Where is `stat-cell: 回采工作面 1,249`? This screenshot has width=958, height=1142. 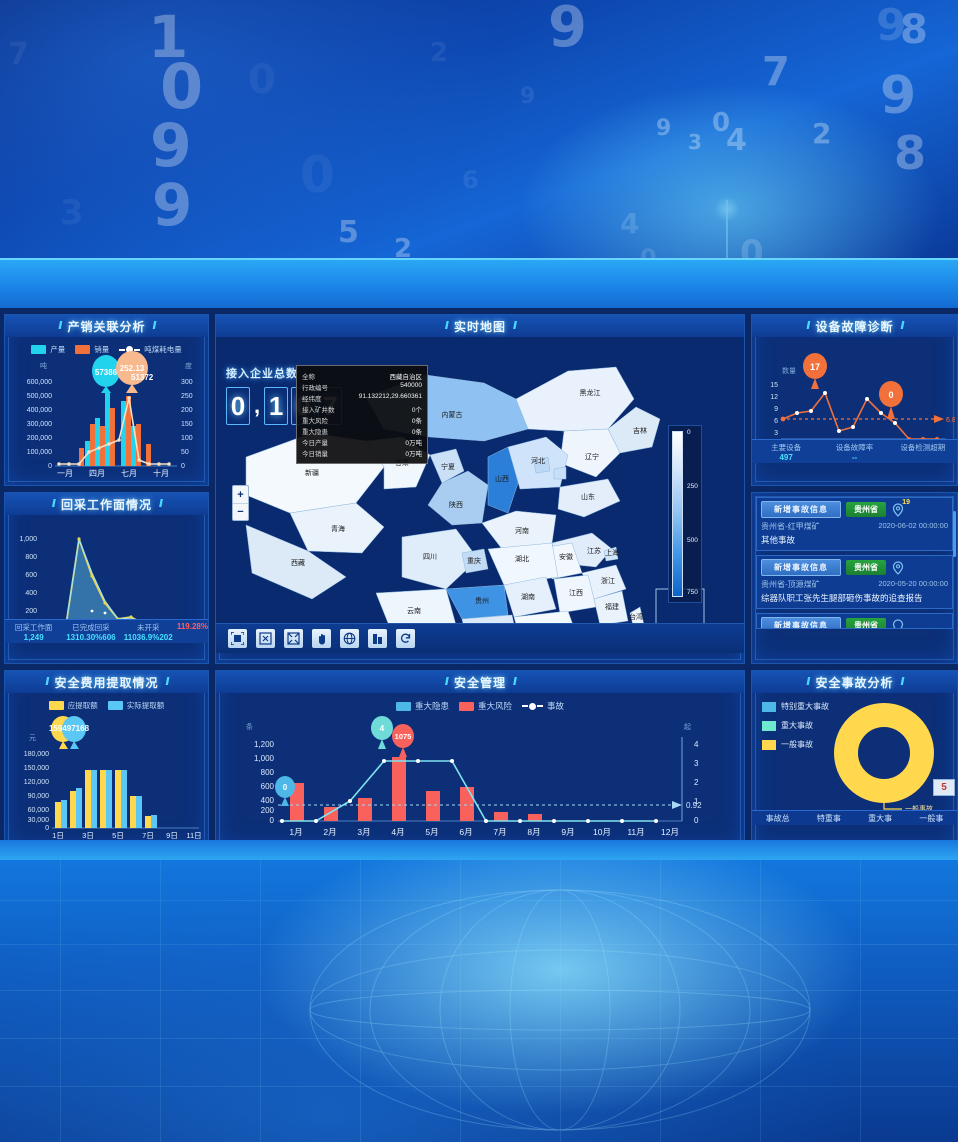
stat-cell: 回采工作面 1,249 is located at coordinates (33, 631).